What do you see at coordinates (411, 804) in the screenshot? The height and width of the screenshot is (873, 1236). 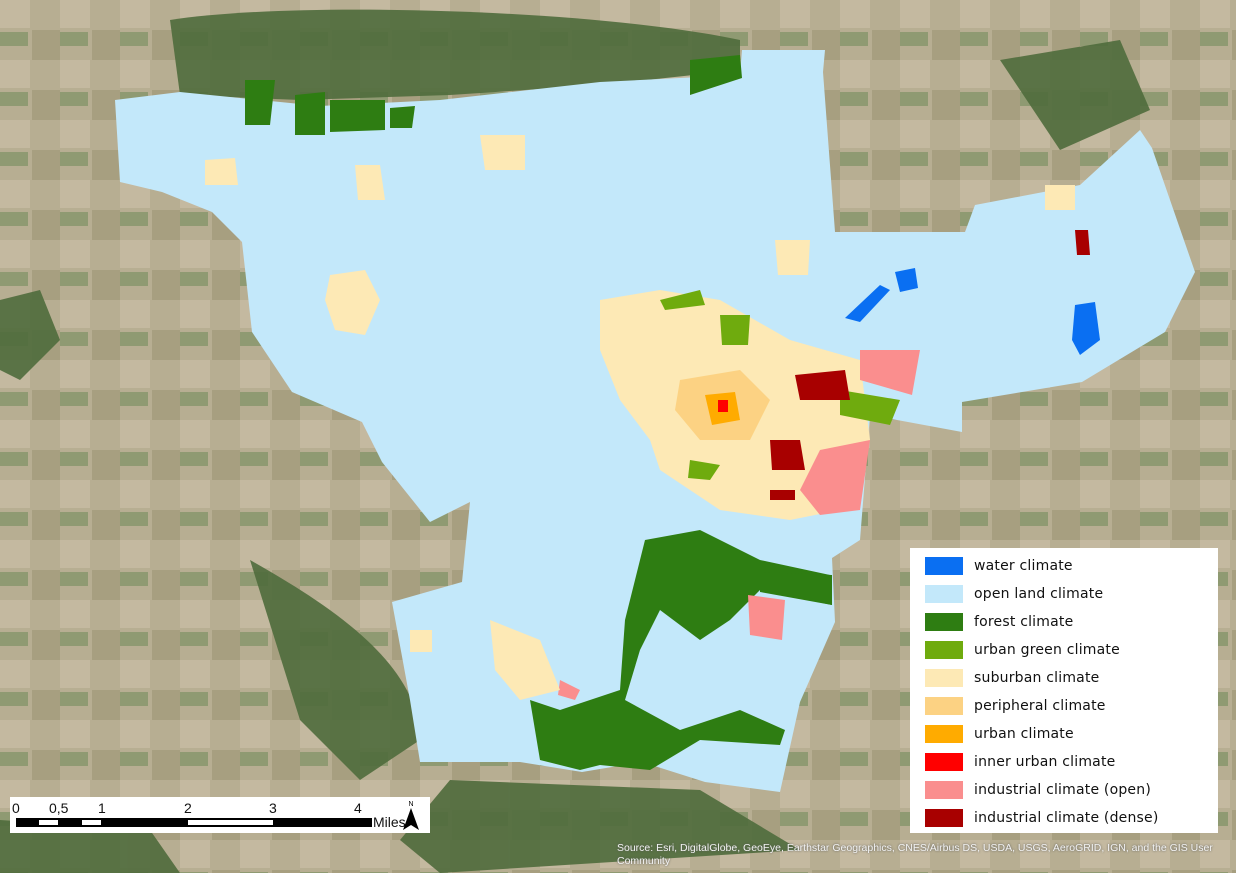 I see `north-label: N` at bounding box center [411, 804].